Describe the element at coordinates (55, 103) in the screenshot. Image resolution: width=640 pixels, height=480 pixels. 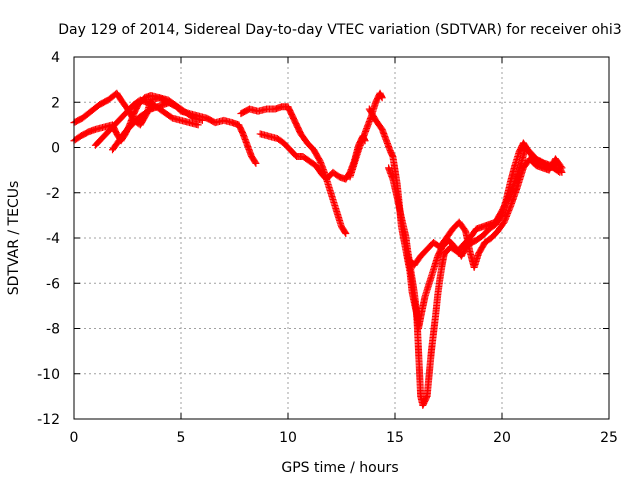
I see `y-tick-label: 2` at that location.